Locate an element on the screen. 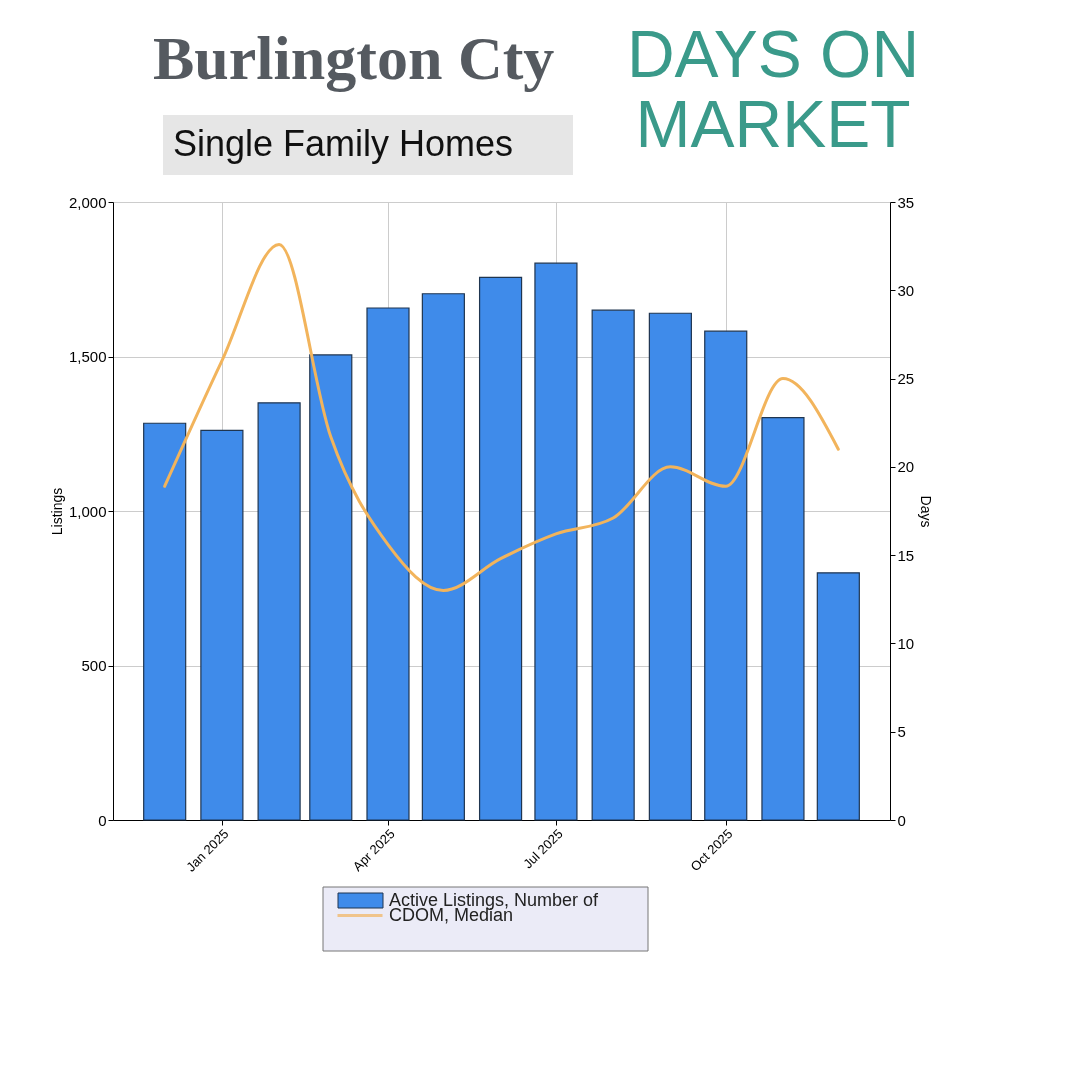 This screenshot has height=1080, width=1080. y-tick-label: 1,000 is located at coordinates (87, 511).